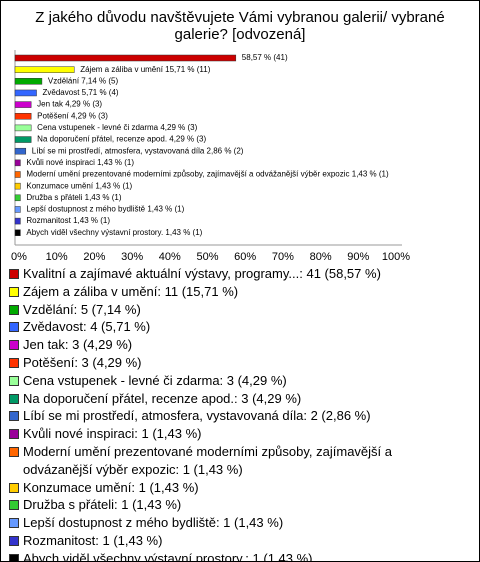 This screenshot has width=480, height=562. I want to click on x-tick-label: 100%, so click(396, 257).